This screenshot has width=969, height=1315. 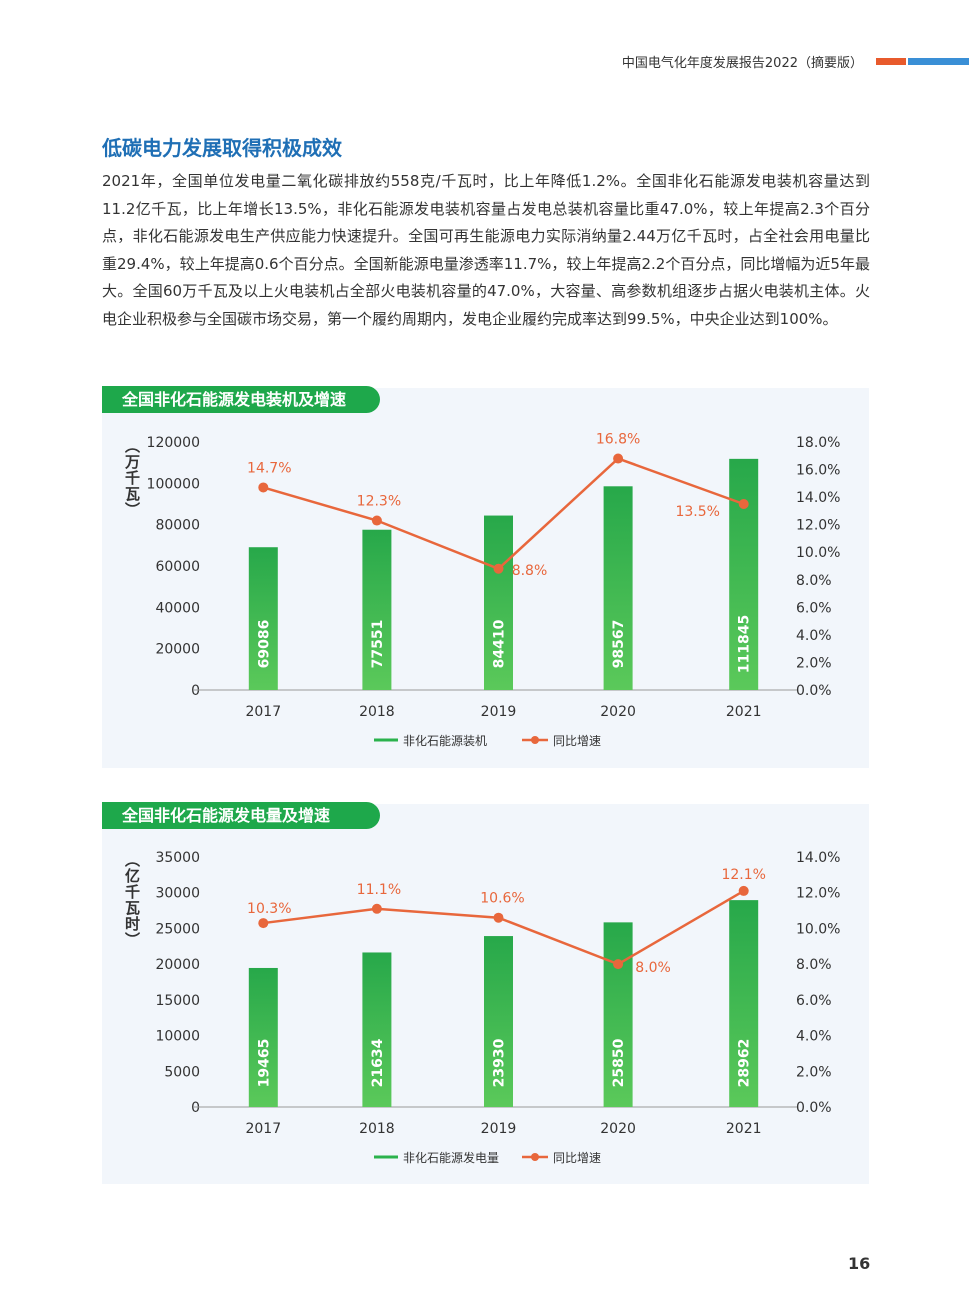 I want to click on y-tick-label: 10000, so click(x=177, y=1037).